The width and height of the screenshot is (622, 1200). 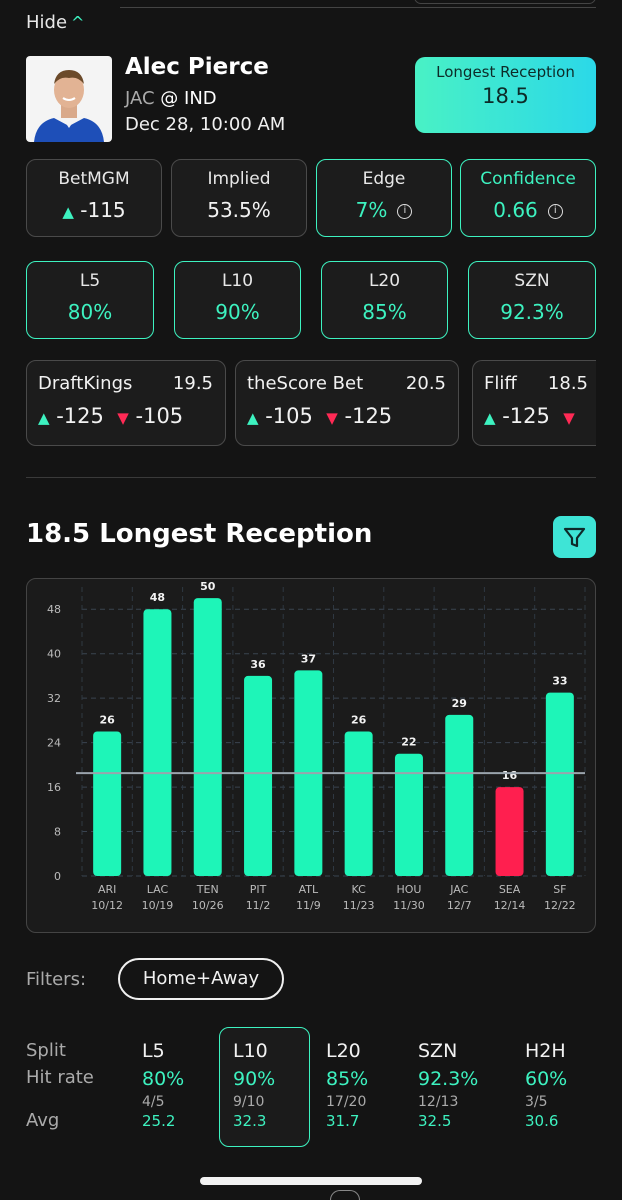 I want to click on prop-label: Longest Reception, so click(x=505, y=72).